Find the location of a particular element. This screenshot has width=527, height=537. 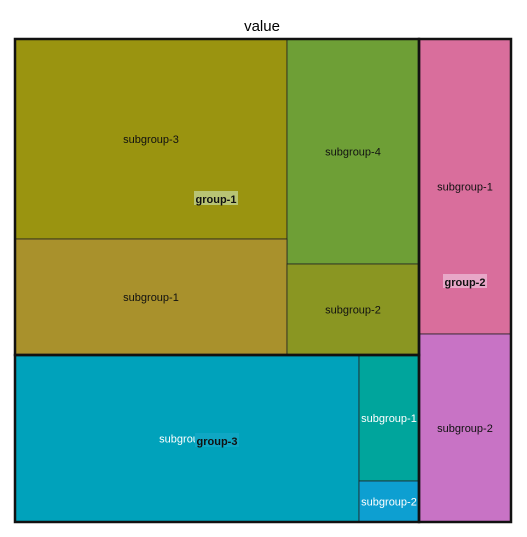

group-label: group-1 is located at coordinates (216, 200).